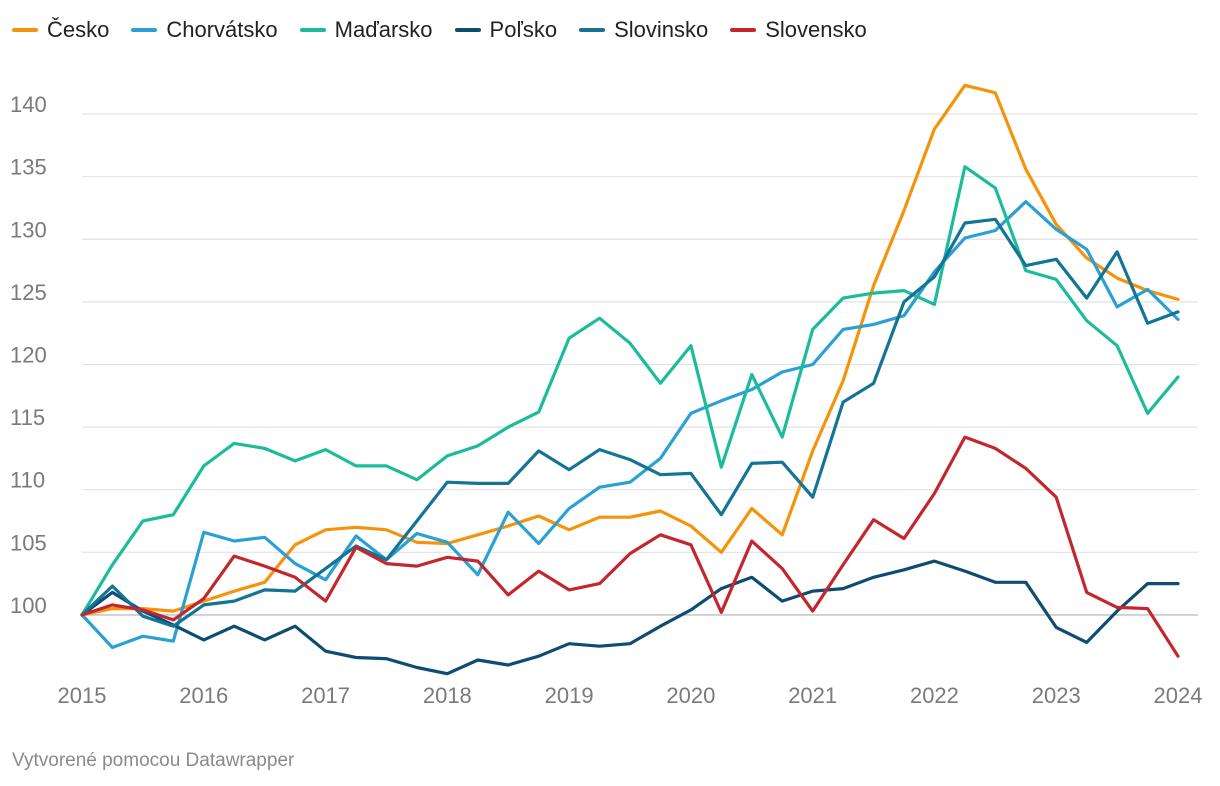 Image resolution: width=1220 pixels, height=786 pixels. Describe the element at coordinates (447, 695) in the screenshot. I see `x-tick-label: 2018` at that location.